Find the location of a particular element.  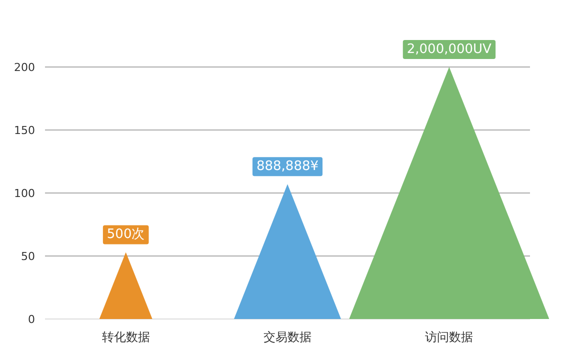

y-tick-label: 100 is located at coordinates (24, 193).